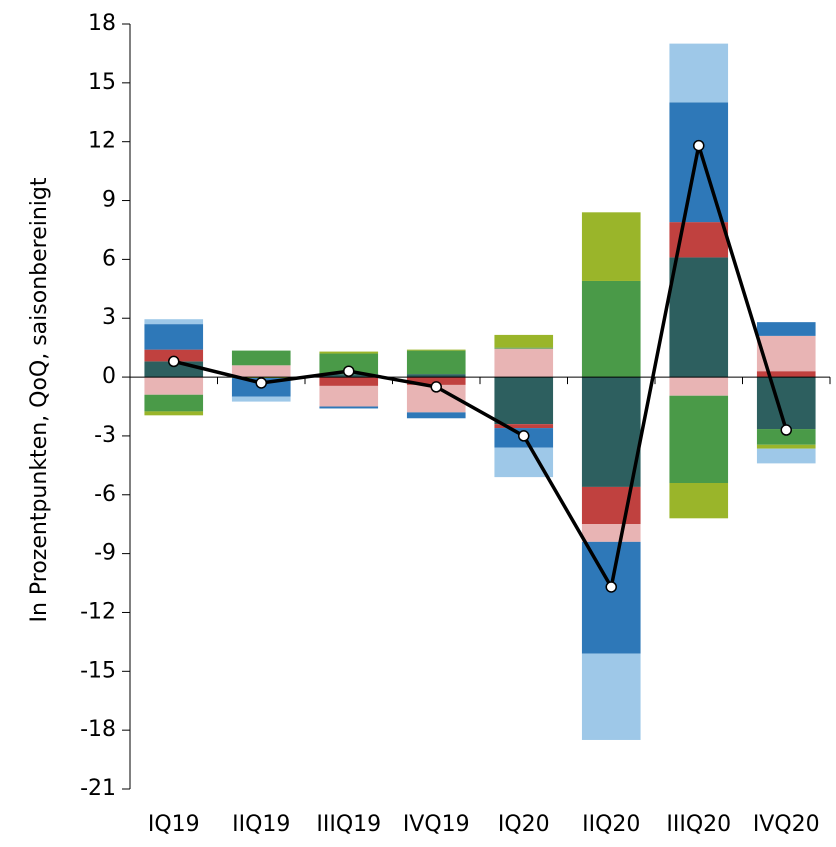 This screenshot has height=847, width=836. Describe the element at coordinates (102, 82) in the screenshot. I see `y-tick-label: 15` at that location.